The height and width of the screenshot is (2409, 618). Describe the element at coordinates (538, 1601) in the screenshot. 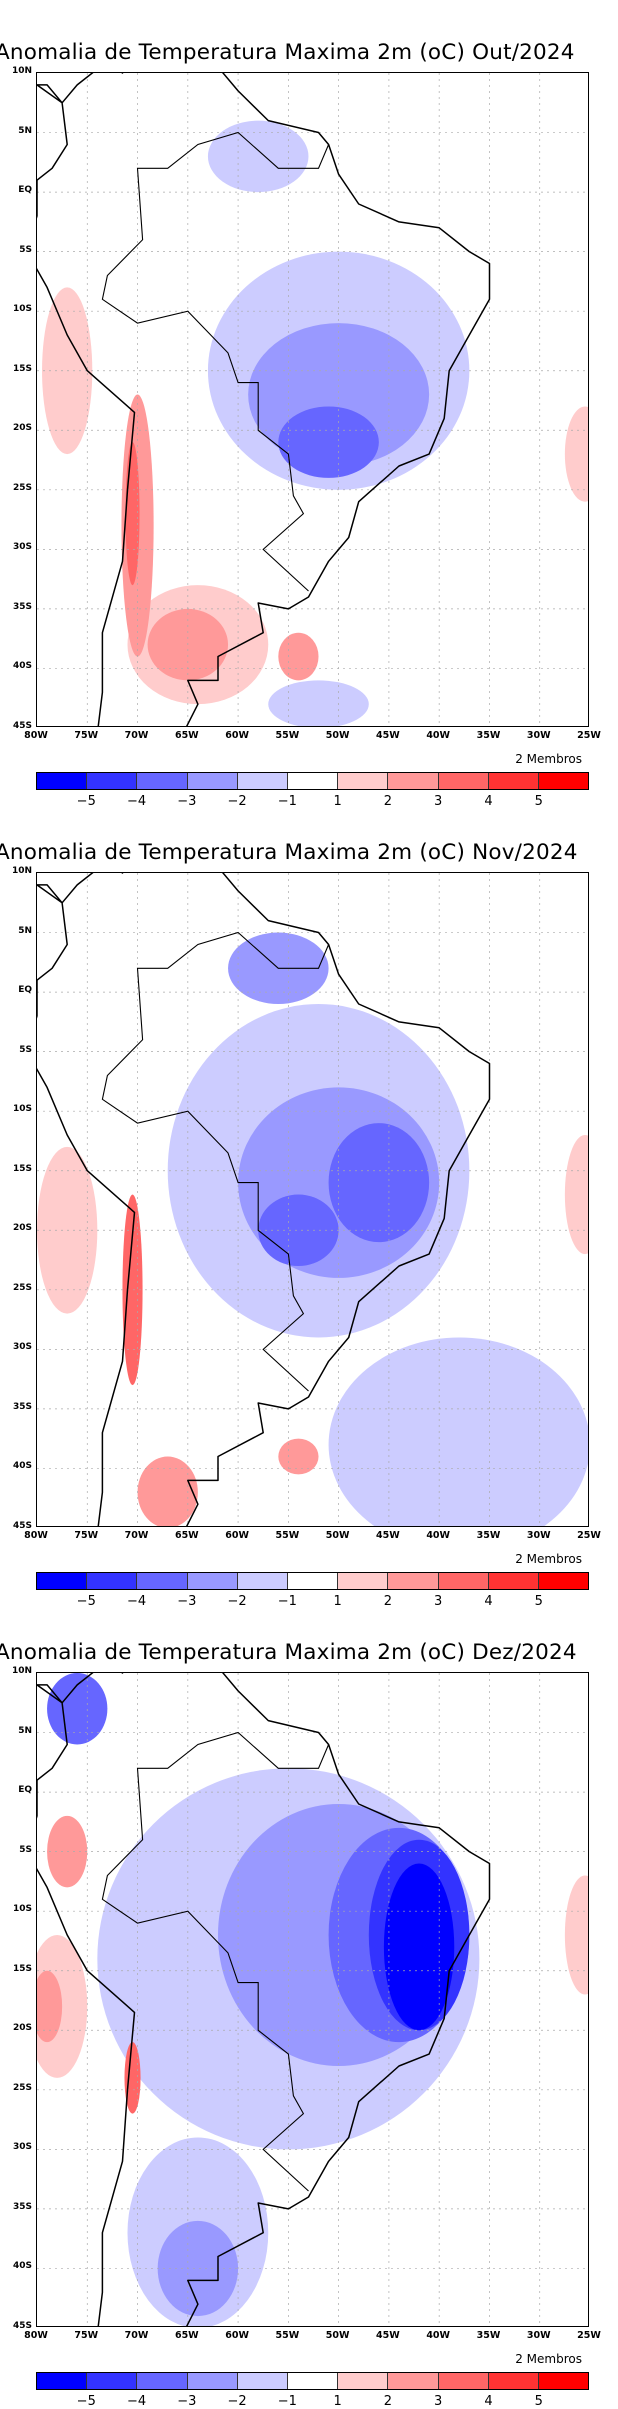

I see `colorbar-label: 5` at that location.